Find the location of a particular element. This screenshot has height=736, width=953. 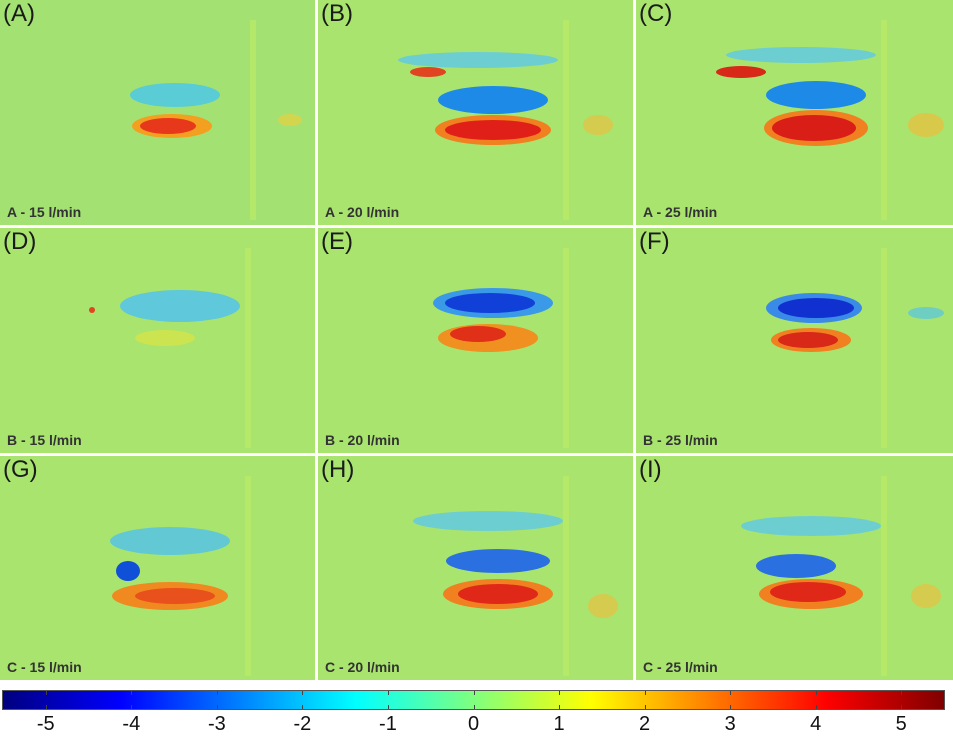

panel-caption: A - 20 l/min is located at coordinates (362, 212).